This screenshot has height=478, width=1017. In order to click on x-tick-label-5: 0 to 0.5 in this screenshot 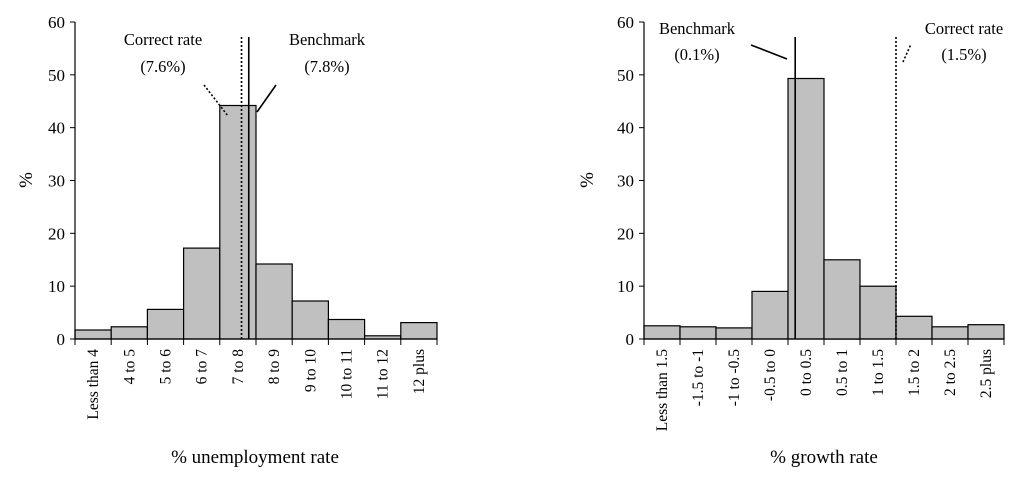, I will do `click(806, 372)`.